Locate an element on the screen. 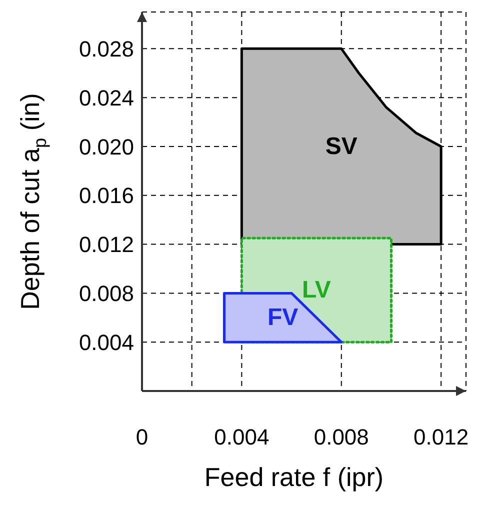  y-tick-label: 0.024 is located at coordinates (106, 97).